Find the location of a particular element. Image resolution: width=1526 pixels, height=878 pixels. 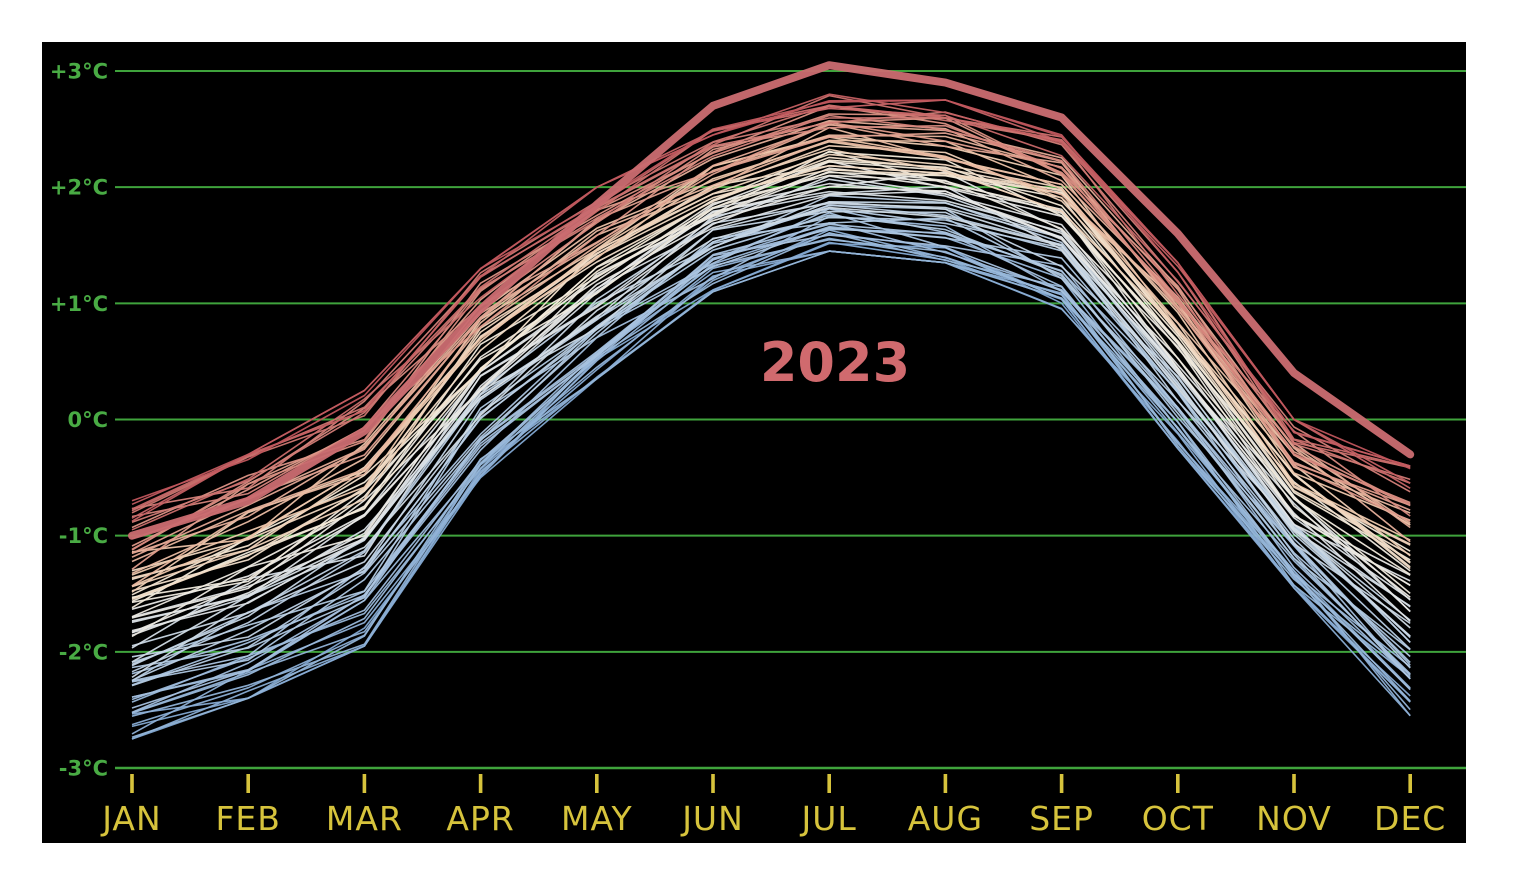

y-axis-label: -3°C is located at coordinates (83, 769).